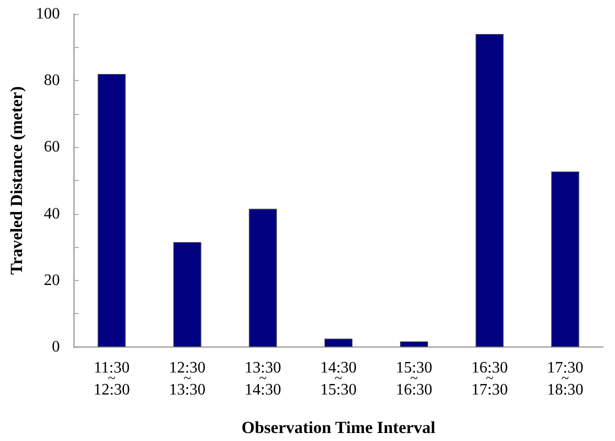 This screenshot has width=615, height=441. What do you see at coordinates (263, 379) in the screenshot?
I see `x-tick-label: 13:30~14:30` at bounding box center [263, 379].